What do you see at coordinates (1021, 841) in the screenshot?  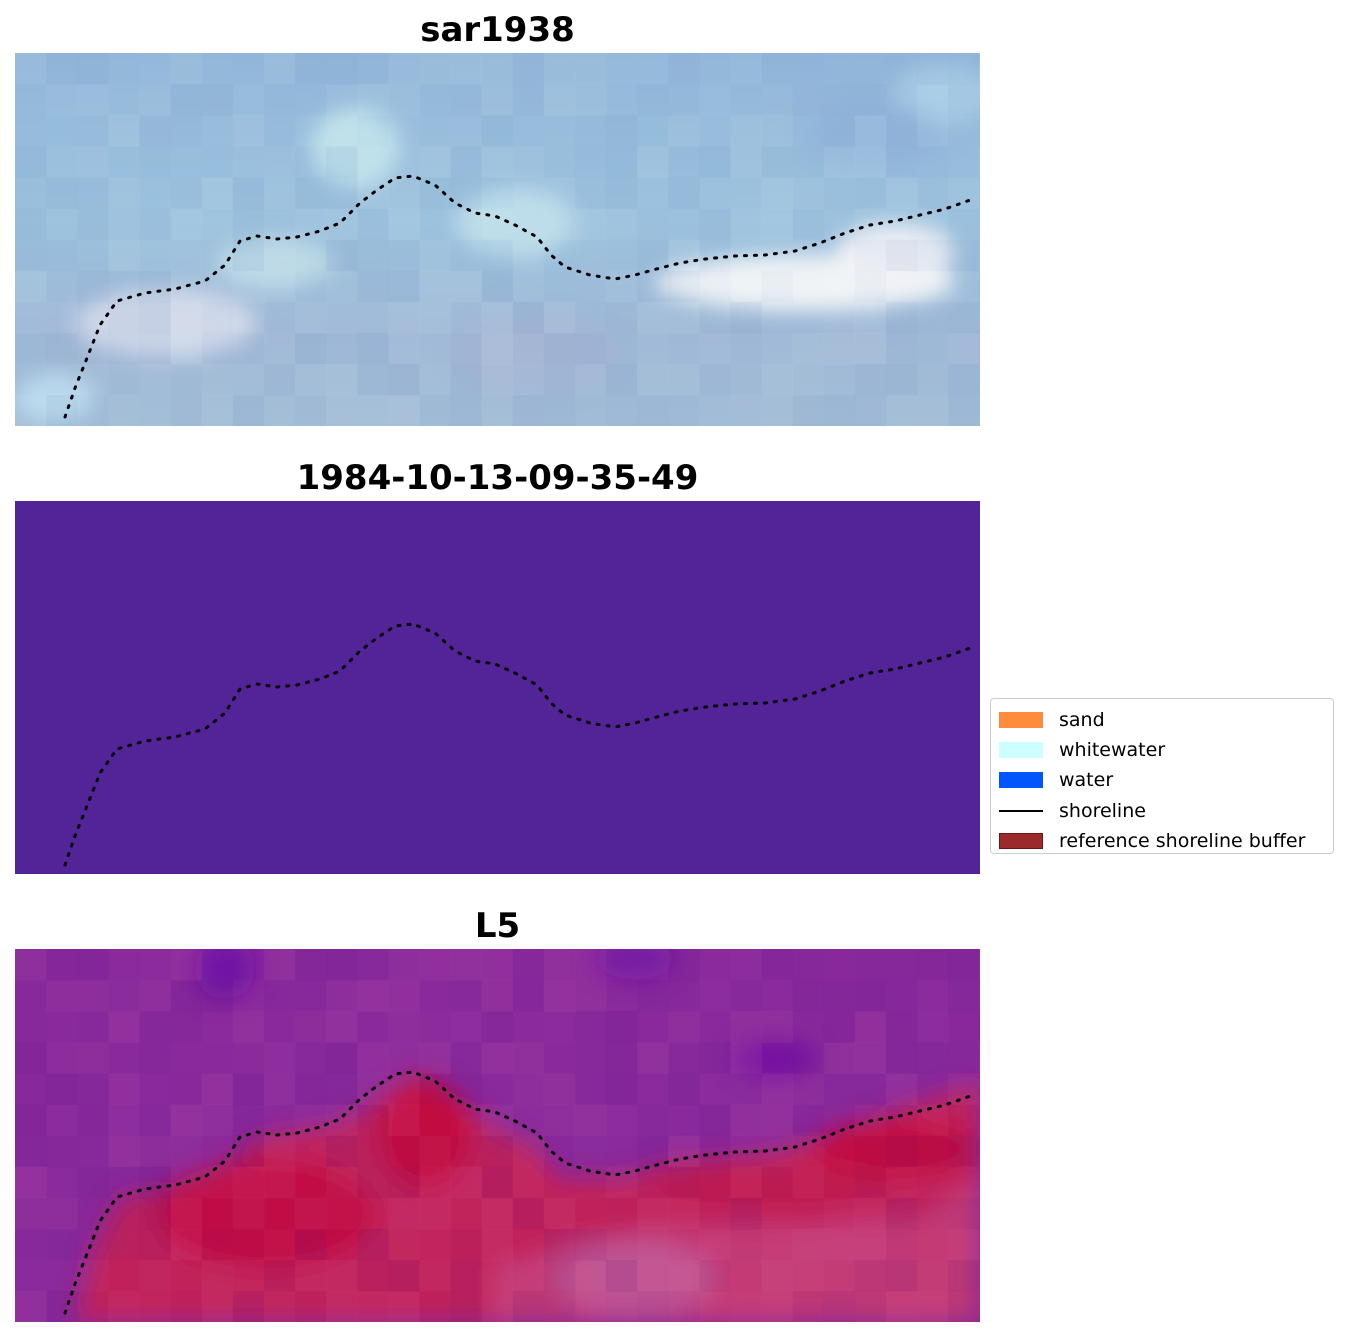 I see `reference-buffer-swatch` at bounding box center [1021, 841].